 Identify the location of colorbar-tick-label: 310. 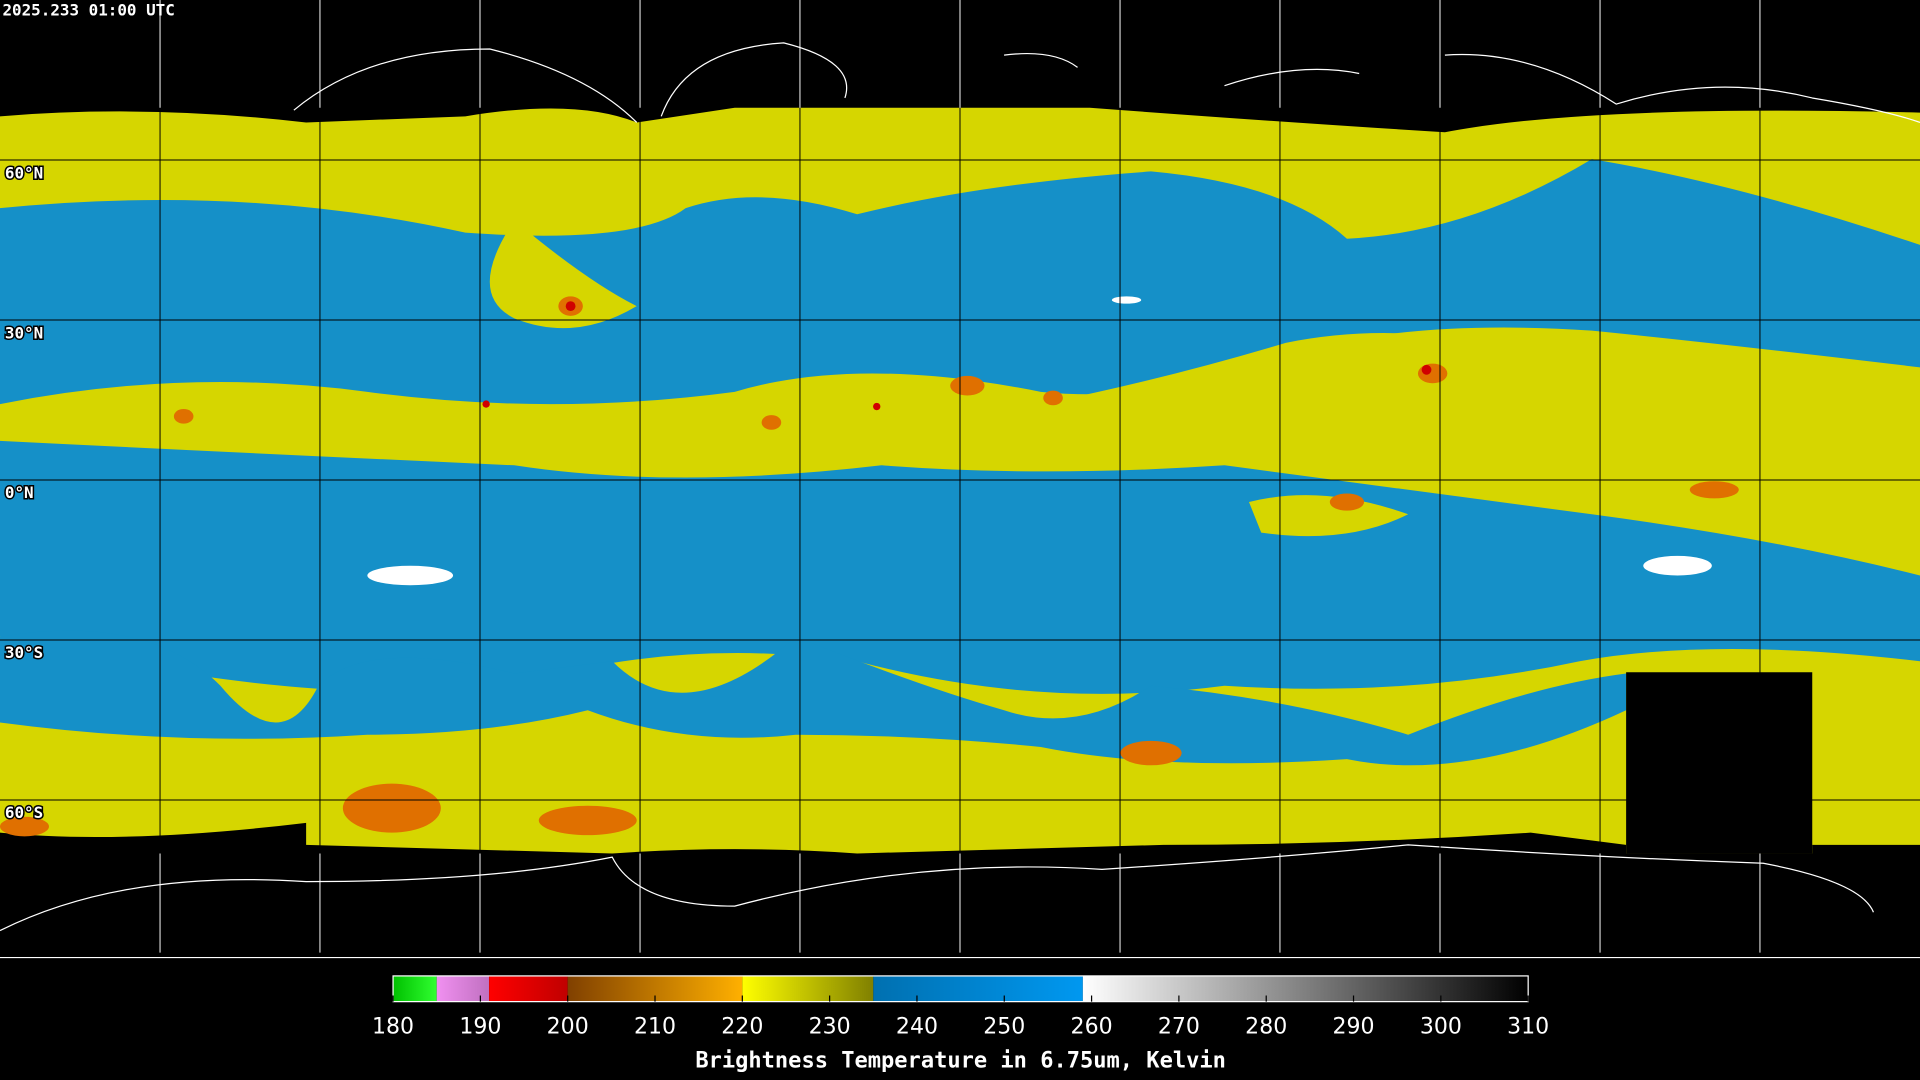
(1528, 1026).